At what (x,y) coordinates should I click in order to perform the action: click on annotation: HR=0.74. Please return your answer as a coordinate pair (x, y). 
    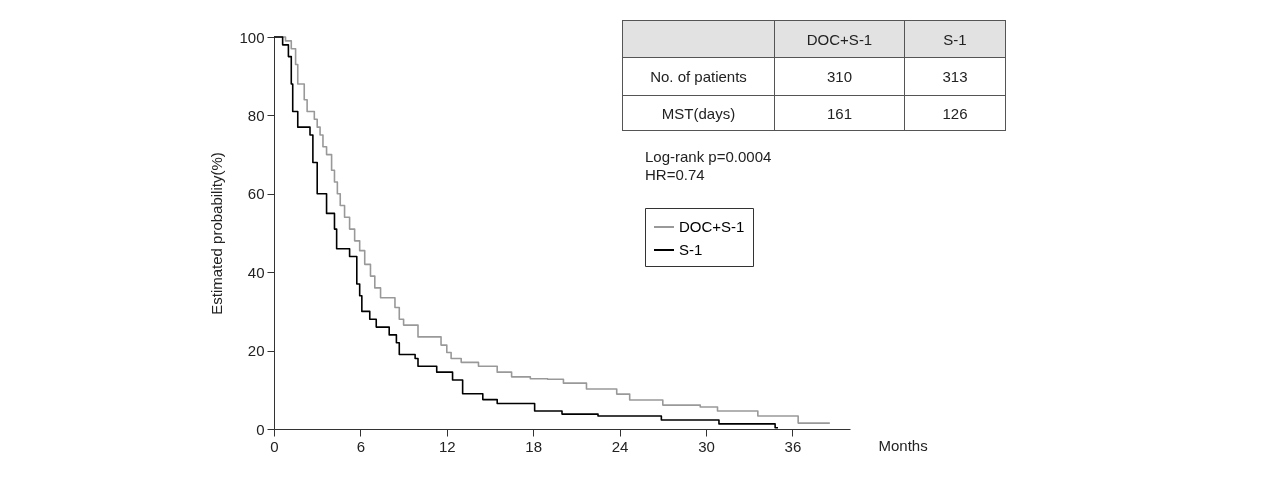
    Looking at the image, I should click on (675, 174).